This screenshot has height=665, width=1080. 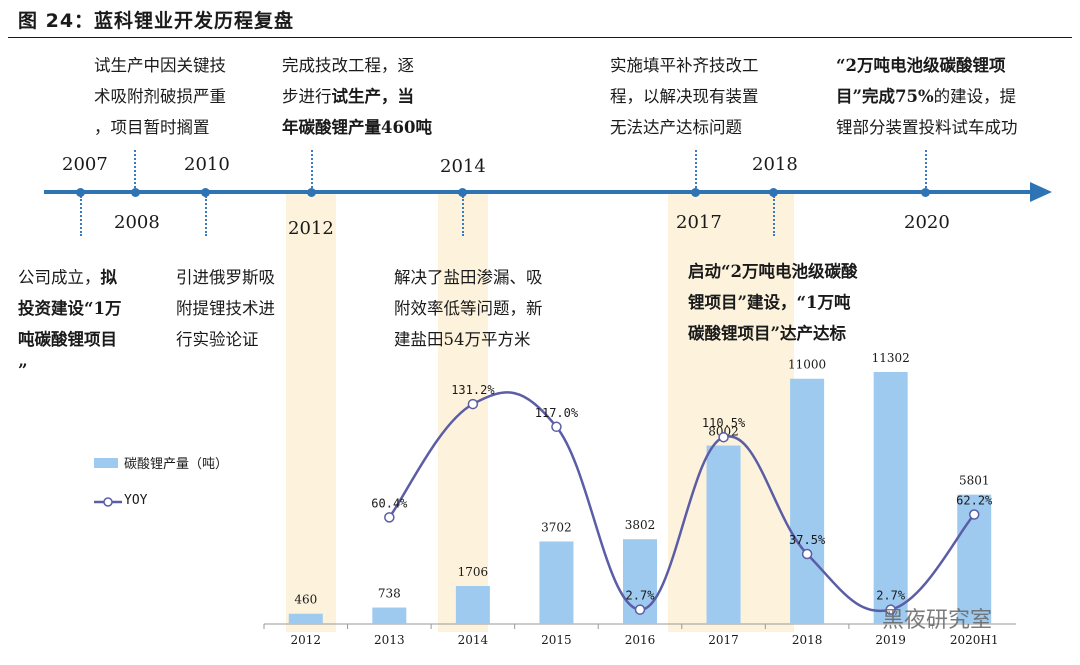 I want to click on figure-title: 图 24：蓝科锂业开发历程复盘, so click(x=156, y=21).